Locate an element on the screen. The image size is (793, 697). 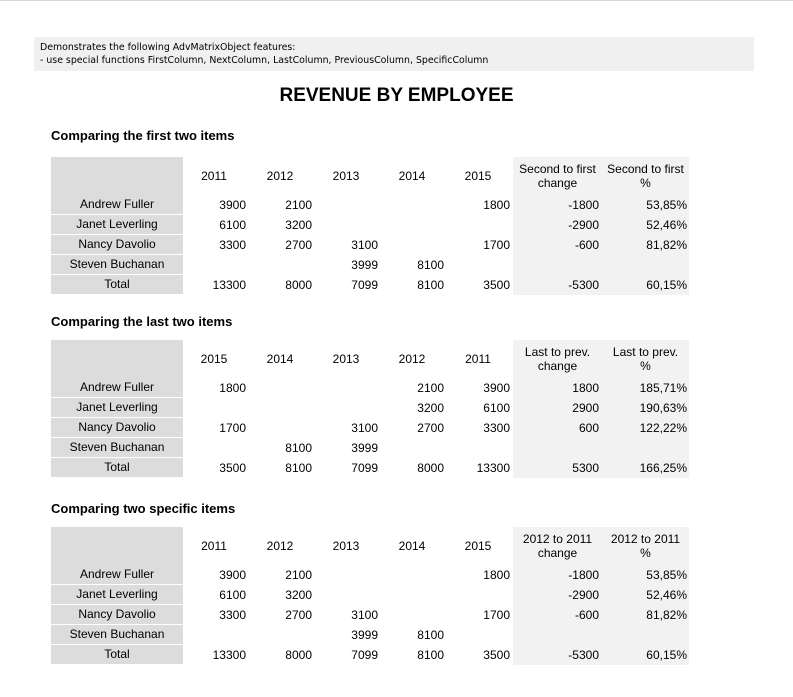
matrix-corner-cell is located at coordinates (117, 546).